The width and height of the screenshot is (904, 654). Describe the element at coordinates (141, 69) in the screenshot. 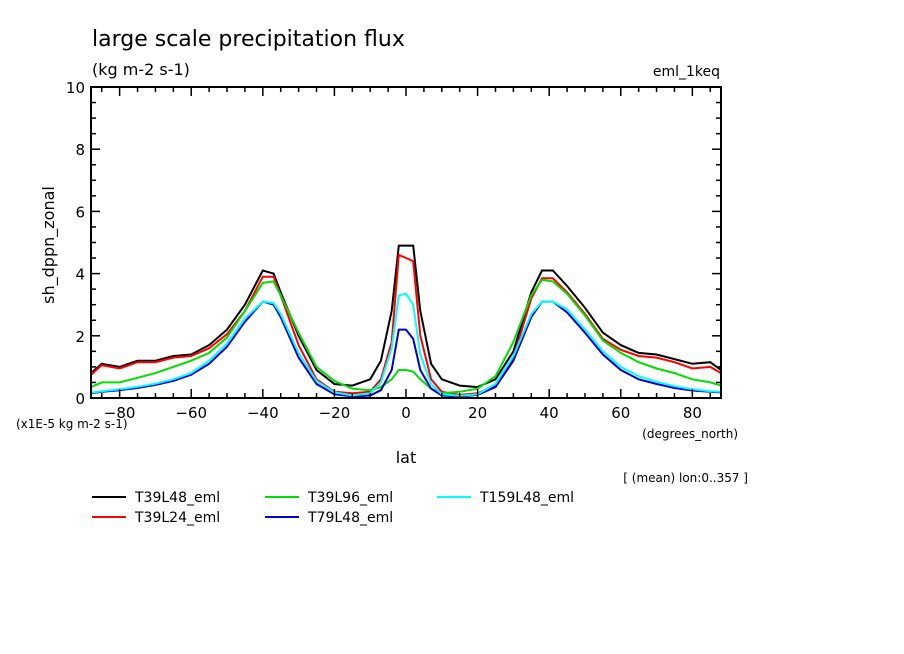

I see `chart-subtitle: (kg m-2 s-1)` at that location.